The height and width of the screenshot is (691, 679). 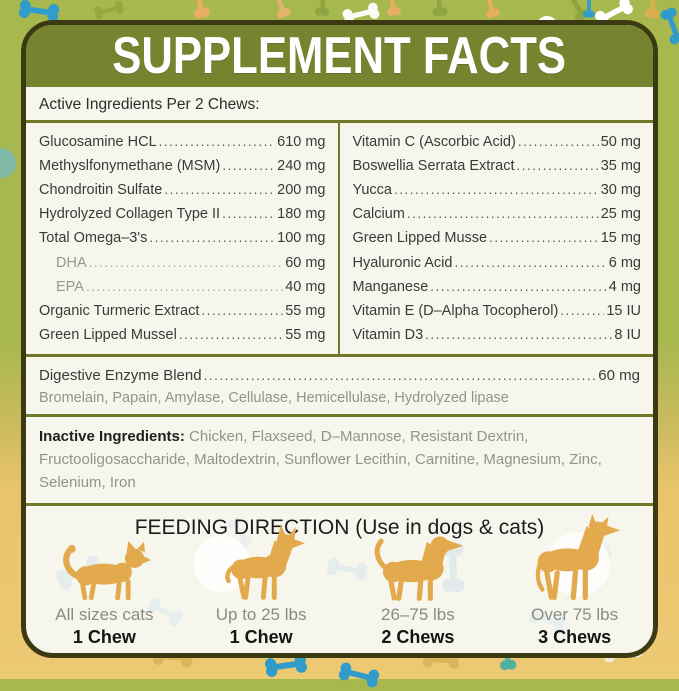 What do you see at coordinates (620, 190) in the screenshot?
I see `ingredient-amount: 30 mg` at bounding box center [620, 190].